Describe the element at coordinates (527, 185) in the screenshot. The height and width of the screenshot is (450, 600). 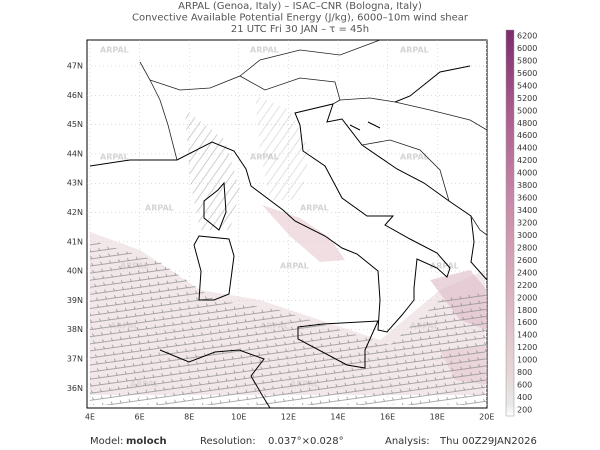
I see `colorbar-label: 3800` at that location.